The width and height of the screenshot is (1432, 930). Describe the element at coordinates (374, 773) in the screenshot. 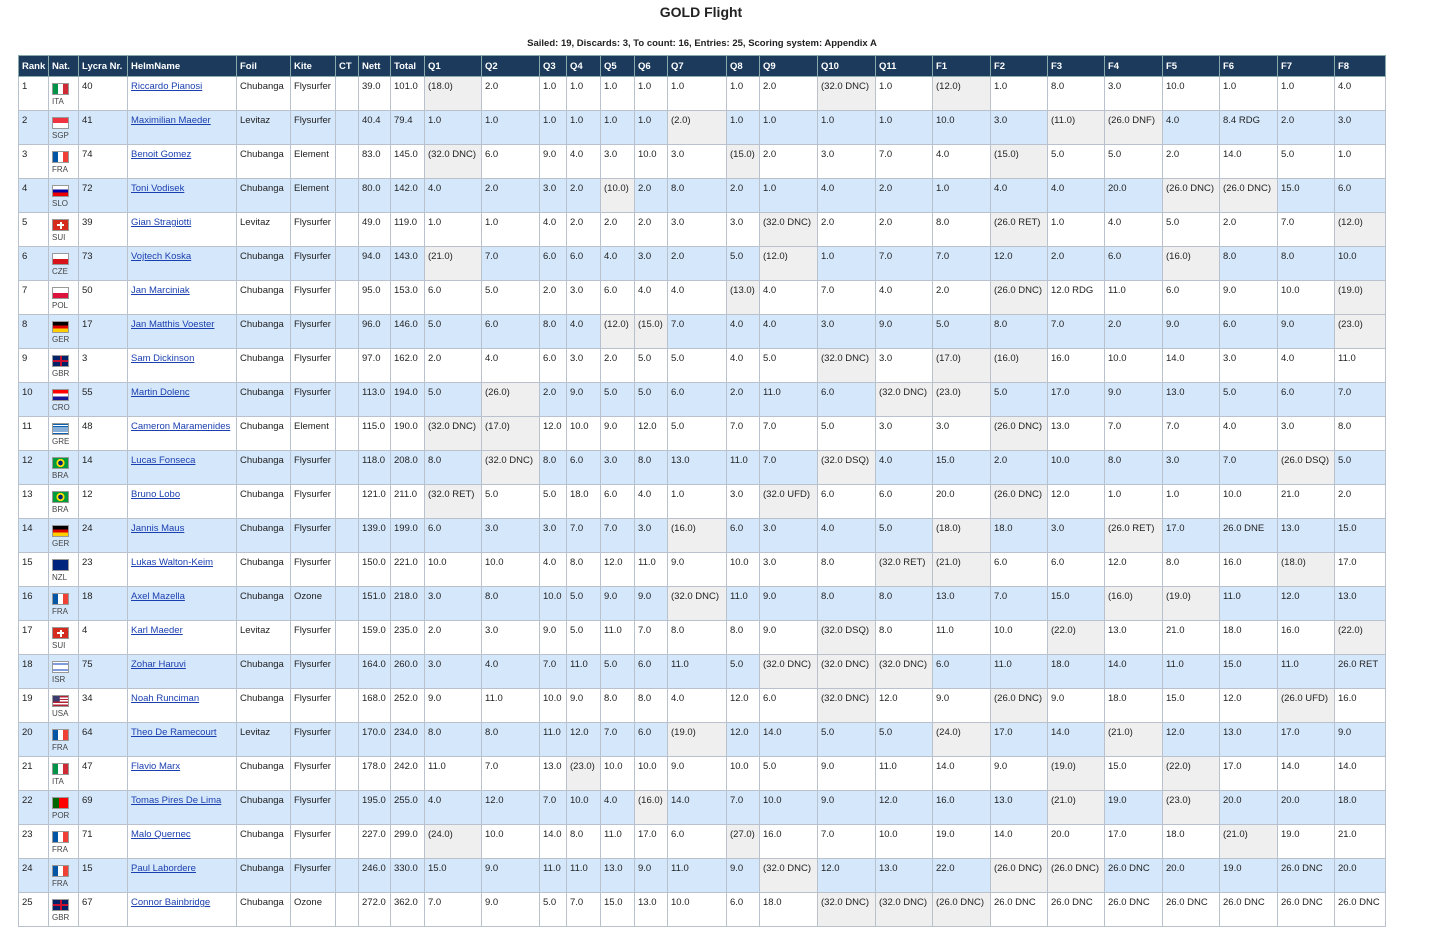

I see `cell: 178.0` at that location.